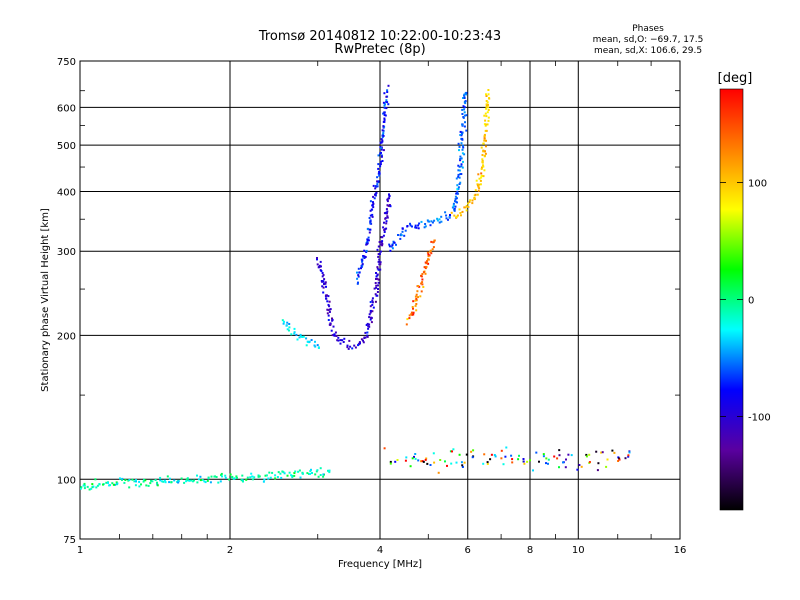 Image resolution: width=800 pixels, height=600 pixels. I want to click on colorbar-ticks: 100 0 -100, so click(745, 301).